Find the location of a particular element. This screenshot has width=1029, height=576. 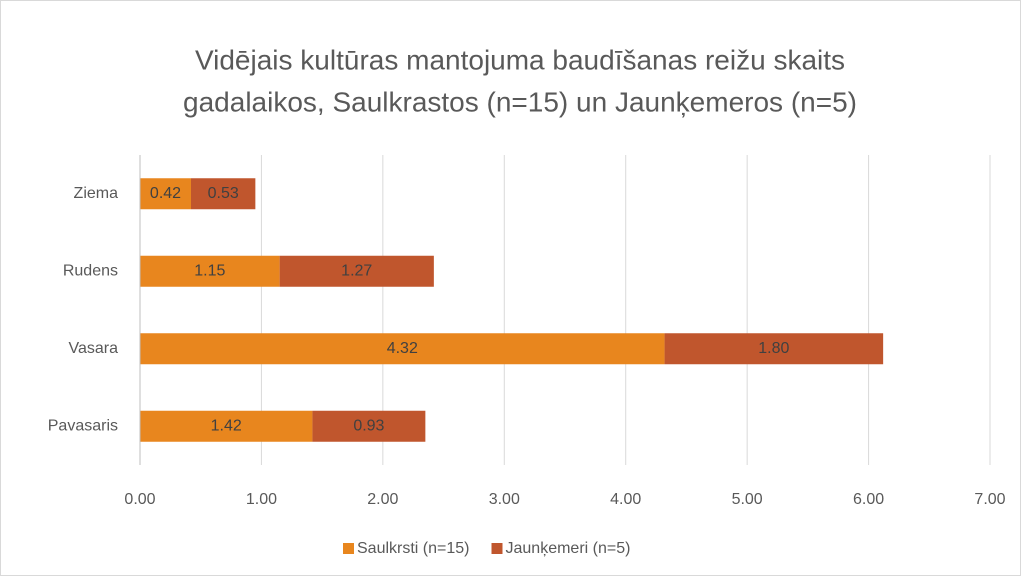

data-label: 0.42 is located at coordinates (165, 193).